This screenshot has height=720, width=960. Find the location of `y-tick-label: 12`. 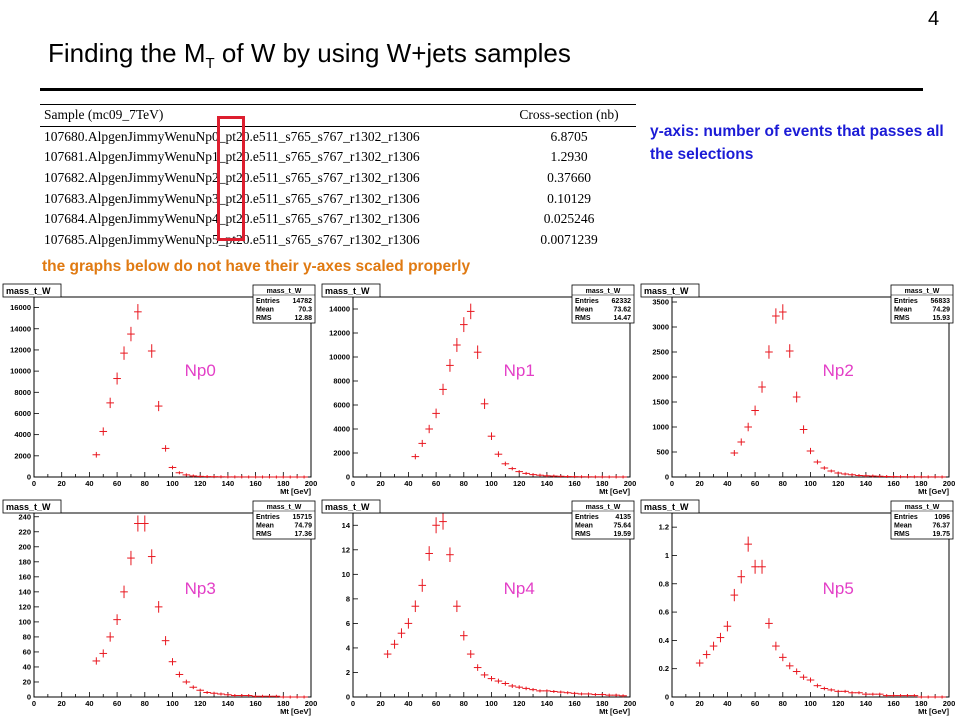

y-tick-label: 12 is located at coordinates (346, 549).